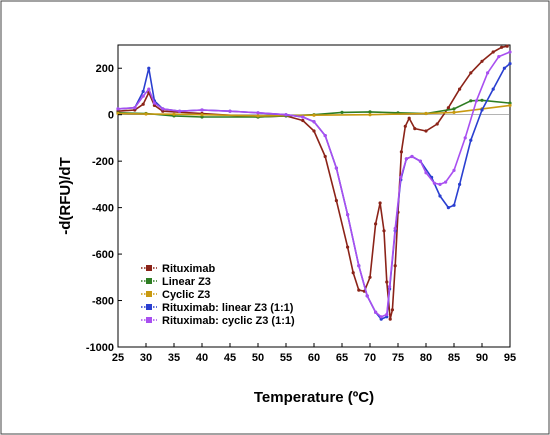  Describe the element at coordinates (105, 69) in the screenshot. I see `y-tick-label: 200` at that location.